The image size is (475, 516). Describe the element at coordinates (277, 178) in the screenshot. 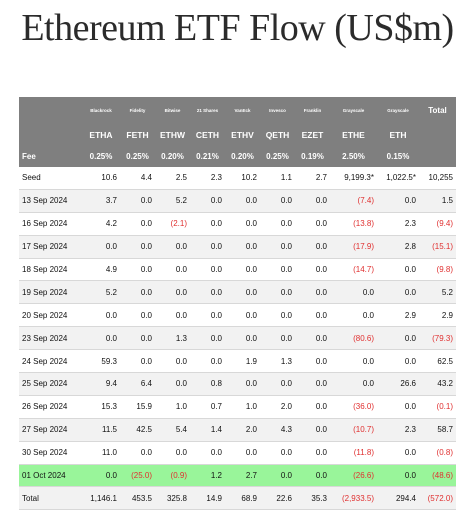

I see `flow-cell: 1.1` at that location.